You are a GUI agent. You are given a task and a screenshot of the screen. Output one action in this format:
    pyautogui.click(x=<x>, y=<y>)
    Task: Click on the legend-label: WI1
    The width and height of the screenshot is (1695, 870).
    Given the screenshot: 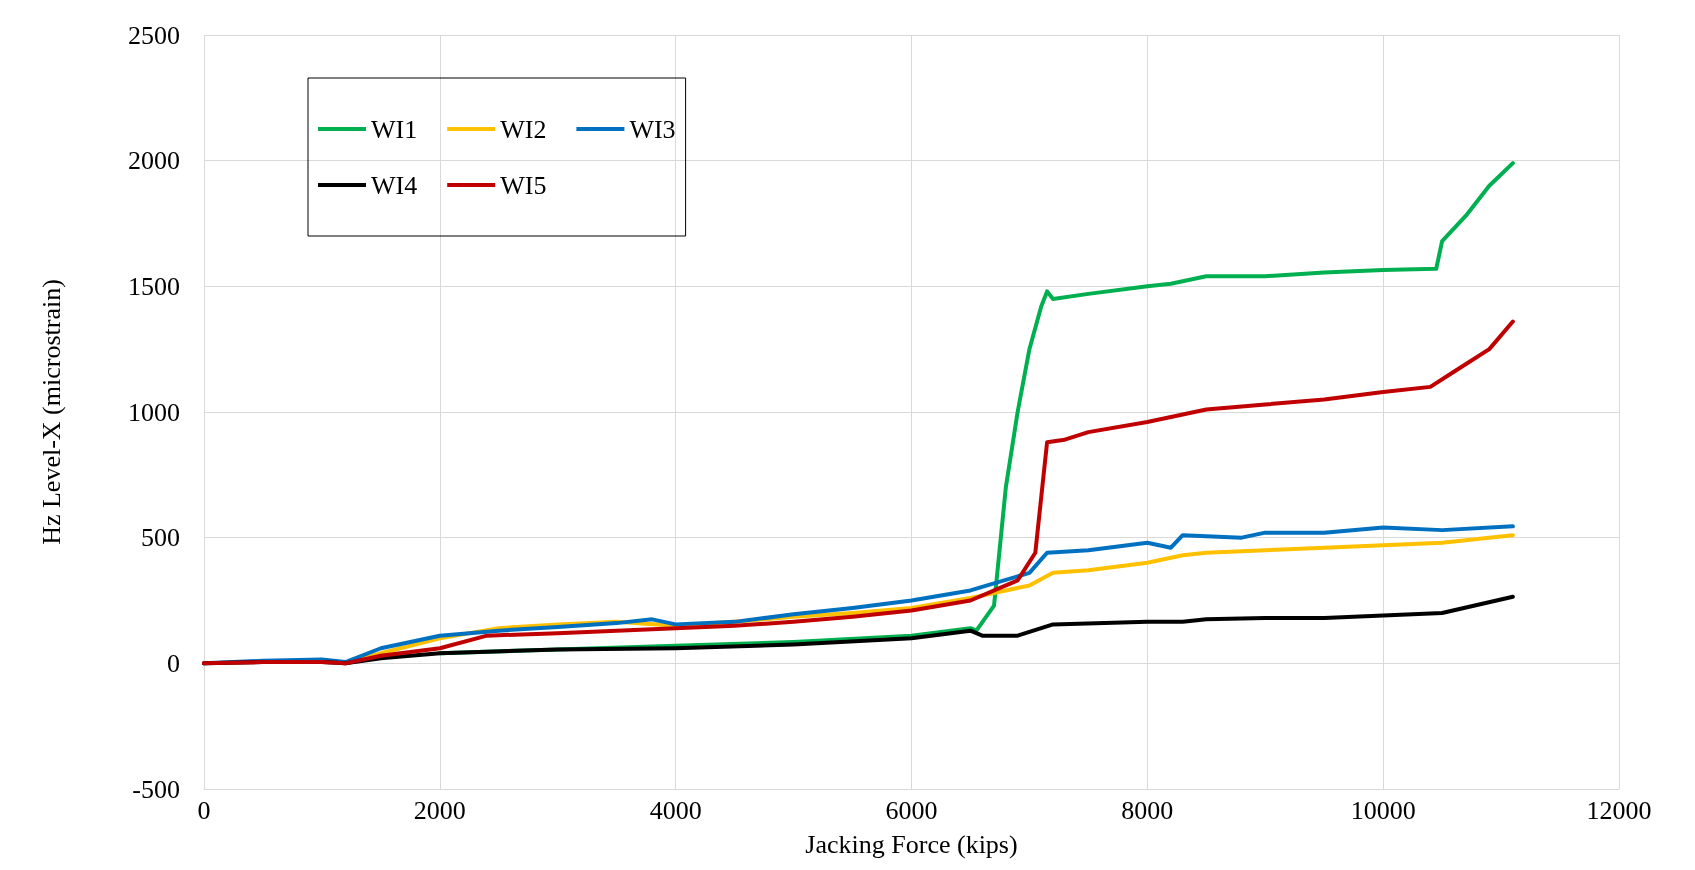 What is the action you would take?
    pyautogui.click(x=394, y=129)
    